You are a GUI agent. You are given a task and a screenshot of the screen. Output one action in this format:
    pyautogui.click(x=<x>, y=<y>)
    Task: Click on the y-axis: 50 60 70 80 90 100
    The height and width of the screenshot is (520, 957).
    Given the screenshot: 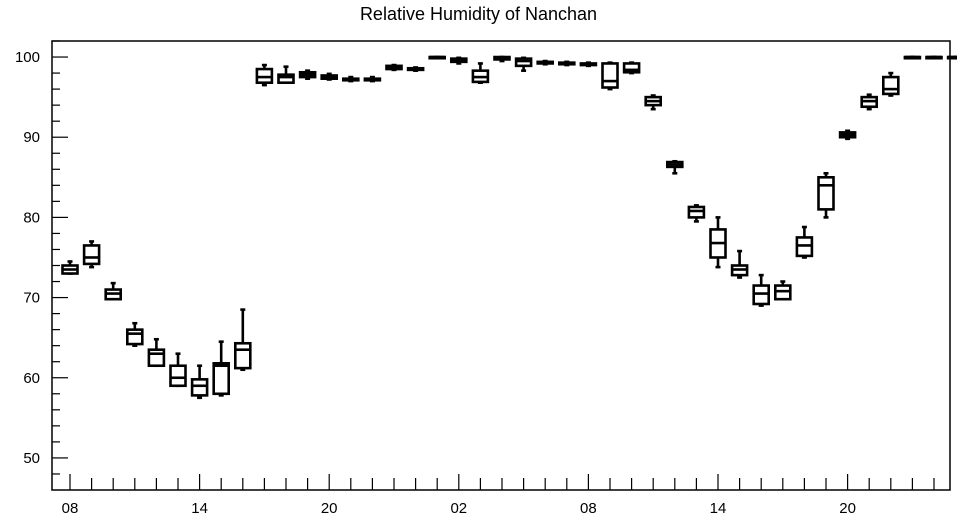 What is the action you would take?
    pyautogui.click(x=41, y=257)
    